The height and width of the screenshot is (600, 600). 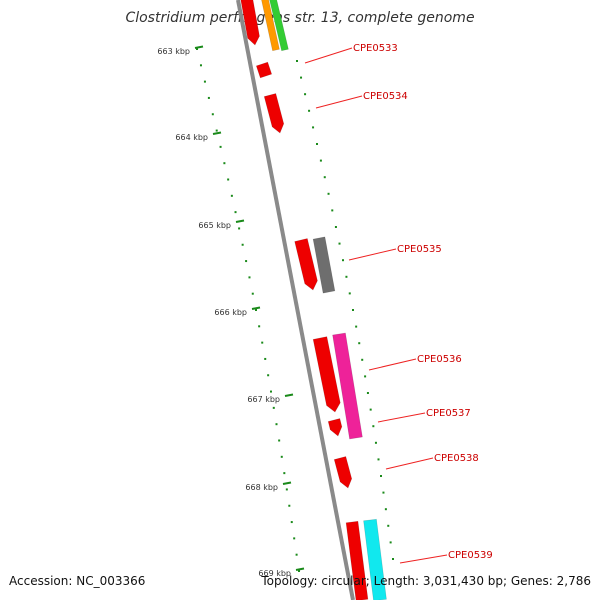 What do you see at coordinates (375, 48) in the screenshot?
I see `gene-label: CPE0533` at bounding box center [375, 48].